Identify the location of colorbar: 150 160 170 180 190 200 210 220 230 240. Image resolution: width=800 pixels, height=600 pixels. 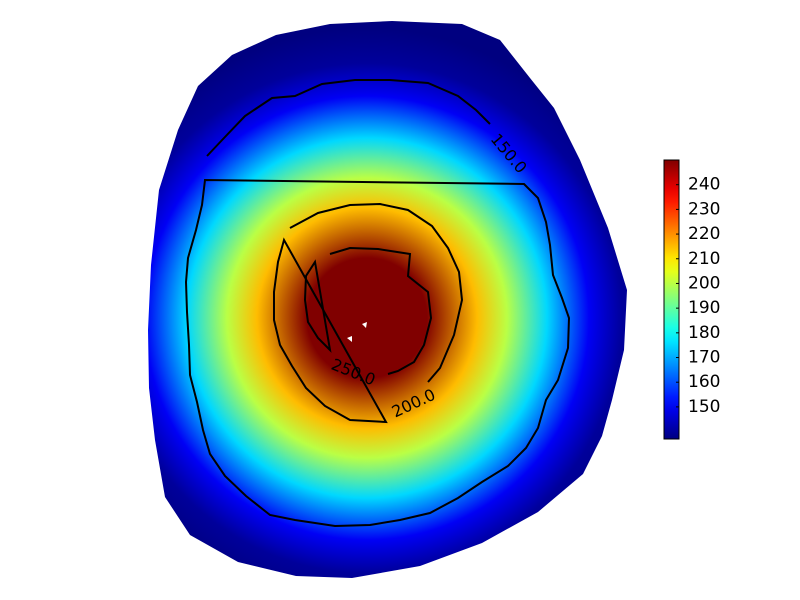
(691, 299).